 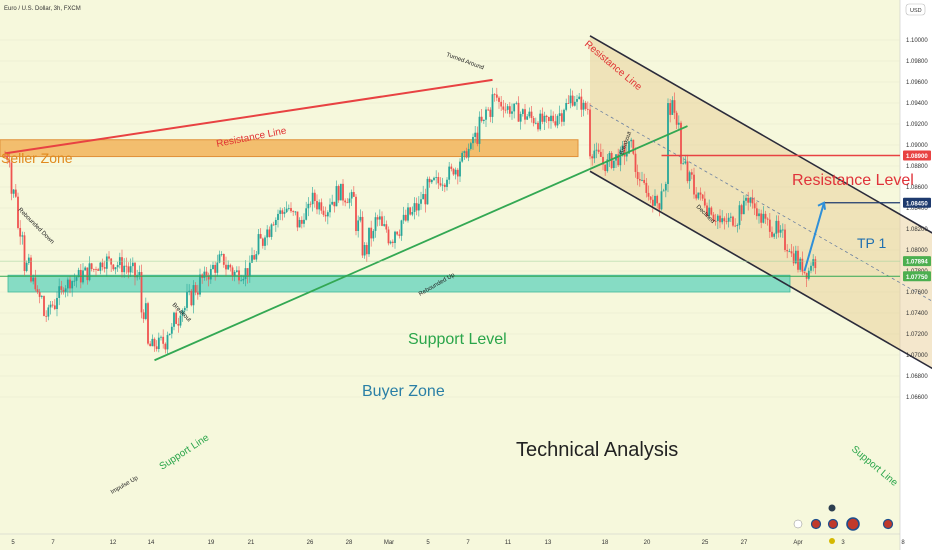 What do you see at coordinates (917, 188) in the screenshot?
I see `price-tick-label: 1.08600` at bounding box center [917, 188].